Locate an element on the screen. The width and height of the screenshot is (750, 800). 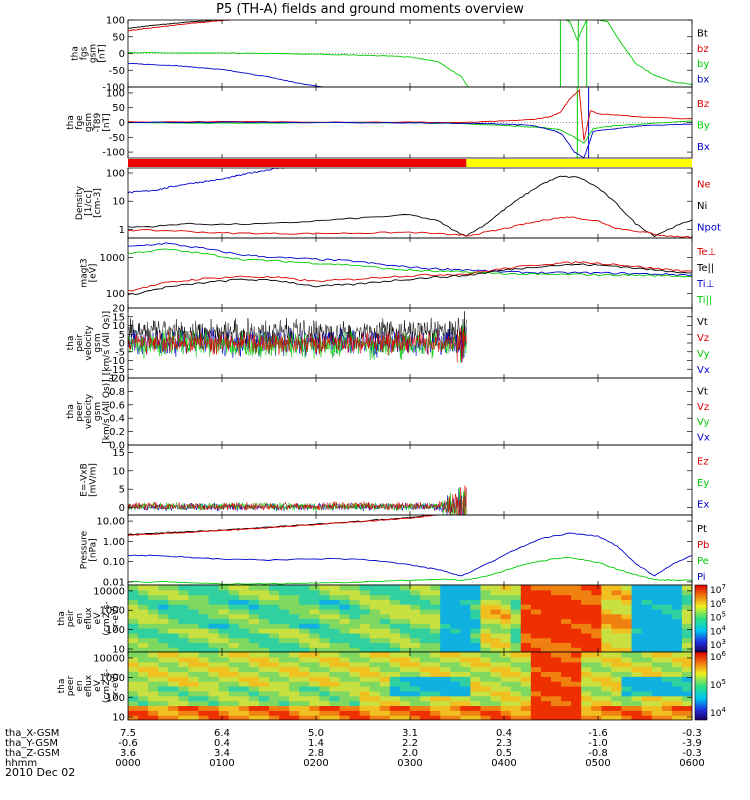
density-legend-Ni: Ni is located at coordinates (702, 206).